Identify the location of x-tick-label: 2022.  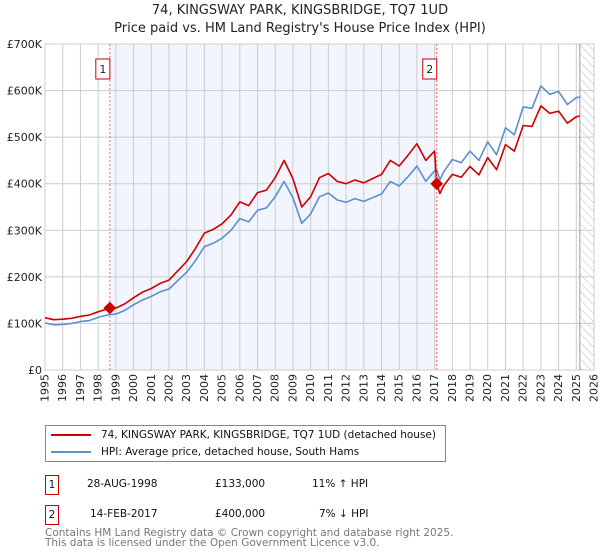
(523, 388).